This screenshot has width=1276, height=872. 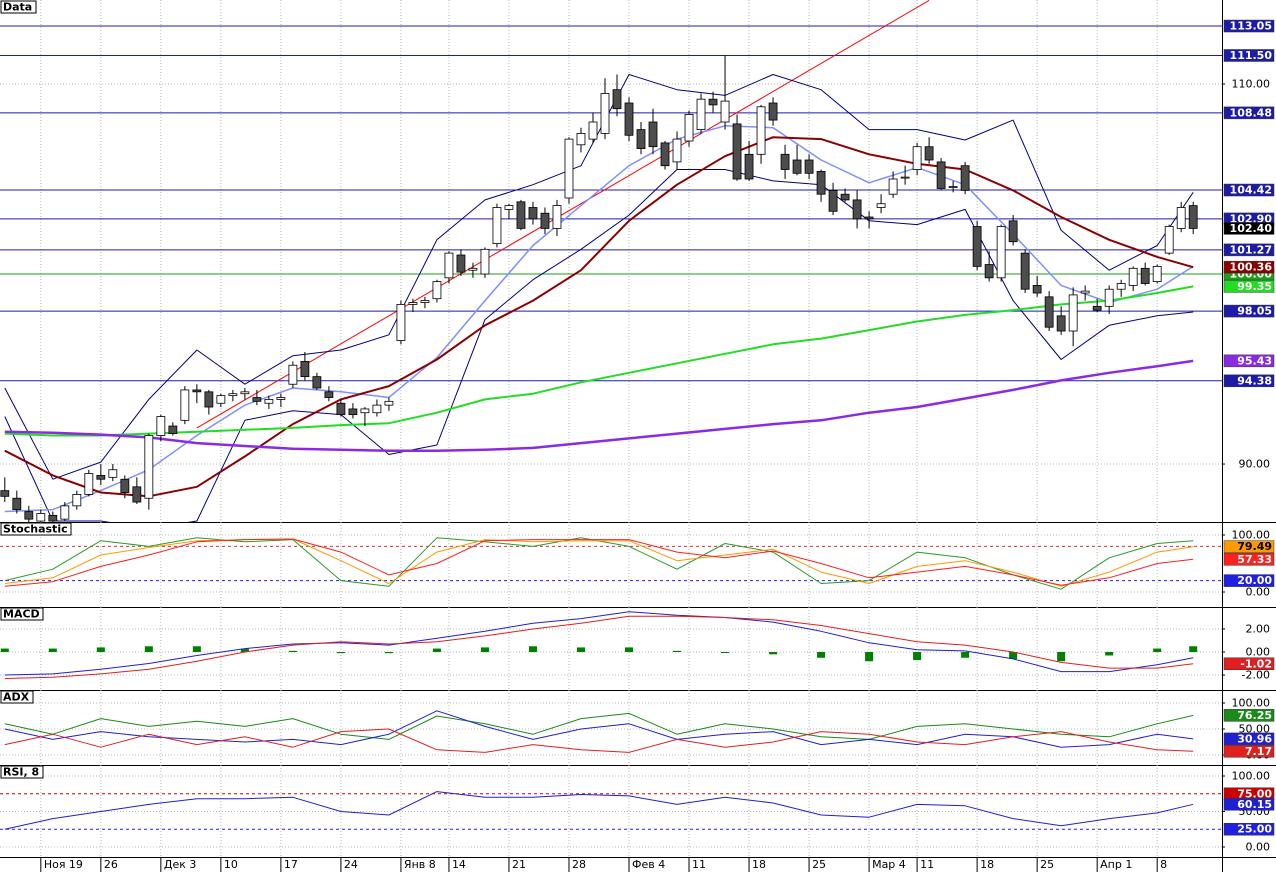 What do you see at coordinates (1251, 267) in the screenshot?
I see `value-label: 100.36` at bounding box center [1251, 267].